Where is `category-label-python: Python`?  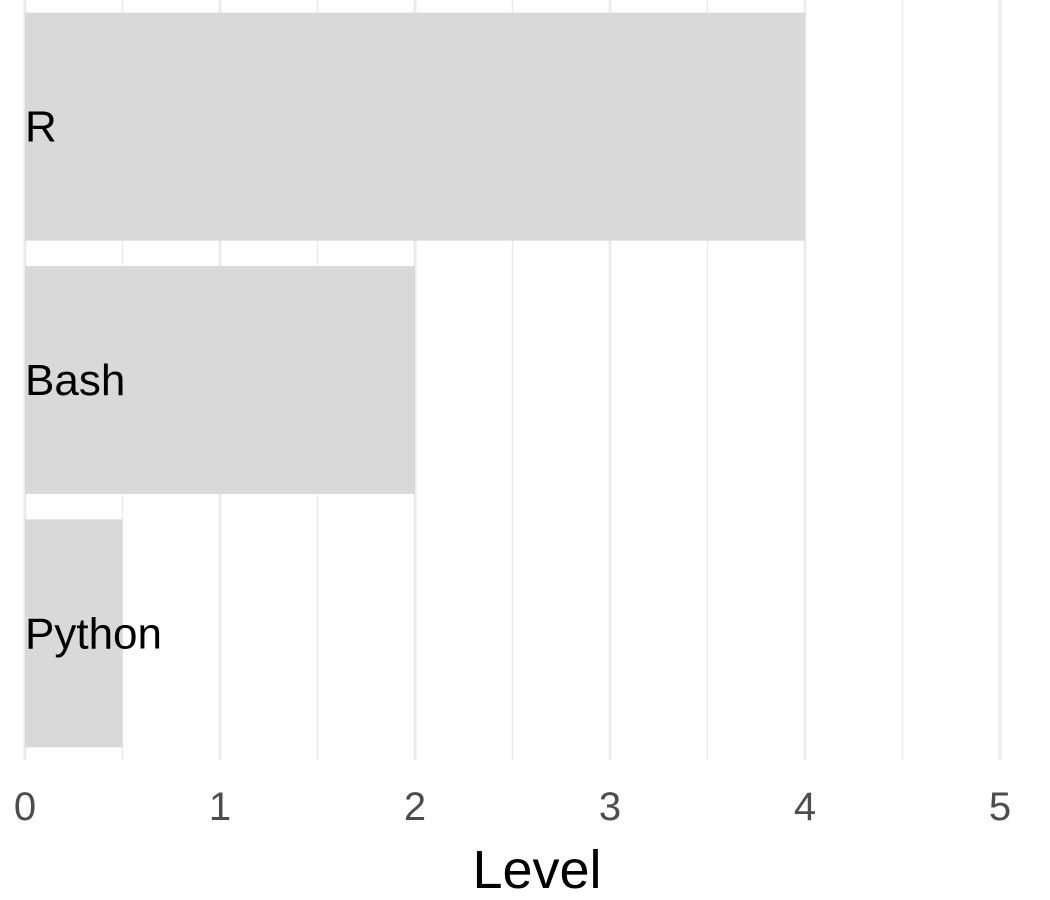 category-label-python: Python is located at coordinates (93, 633).